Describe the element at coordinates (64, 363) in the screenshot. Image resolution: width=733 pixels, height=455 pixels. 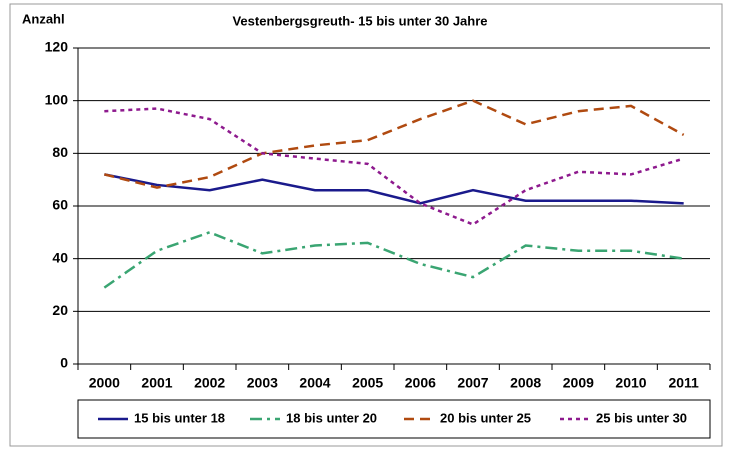
I see `y-tick-label: 0` at that location.